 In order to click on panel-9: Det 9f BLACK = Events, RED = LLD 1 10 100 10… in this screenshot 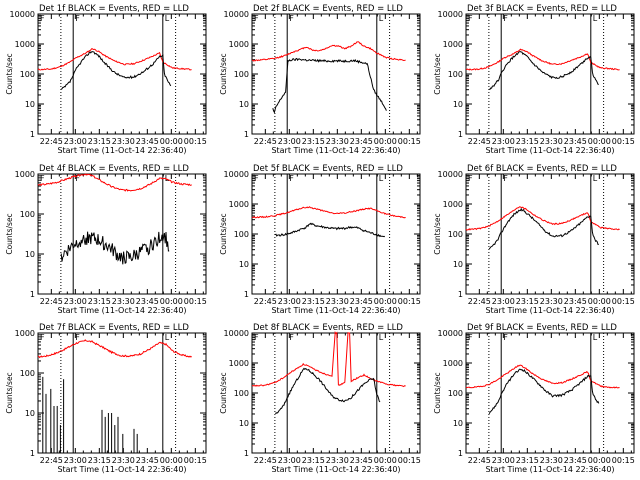, I will do `click(534, 398)`.